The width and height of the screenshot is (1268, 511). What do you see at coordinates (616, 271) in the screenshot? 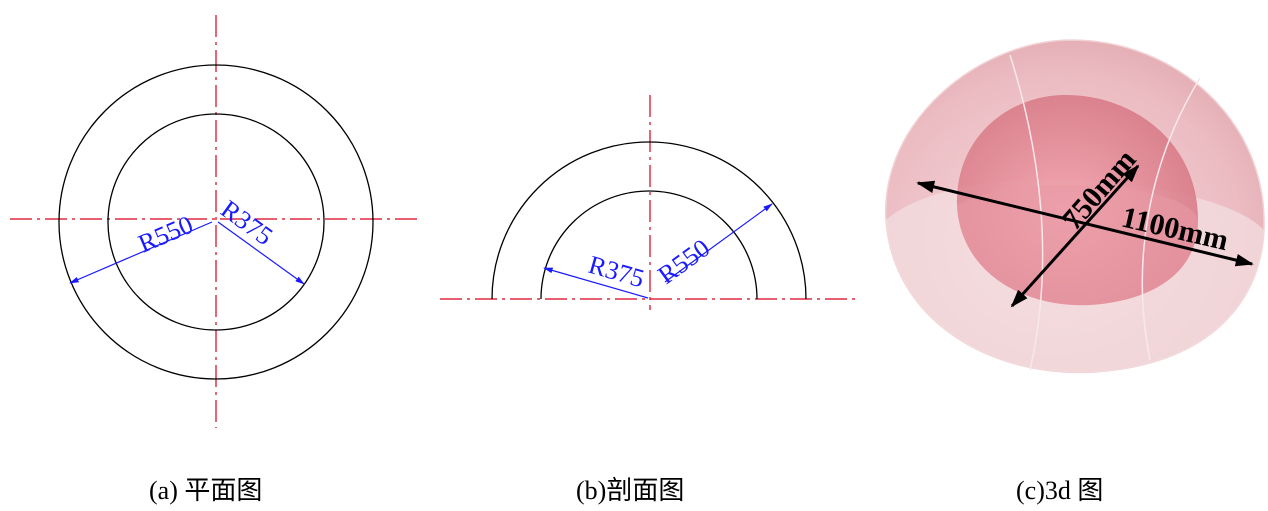
I see `section-inner-radius-label: R375` at bounding box center [616, 271].